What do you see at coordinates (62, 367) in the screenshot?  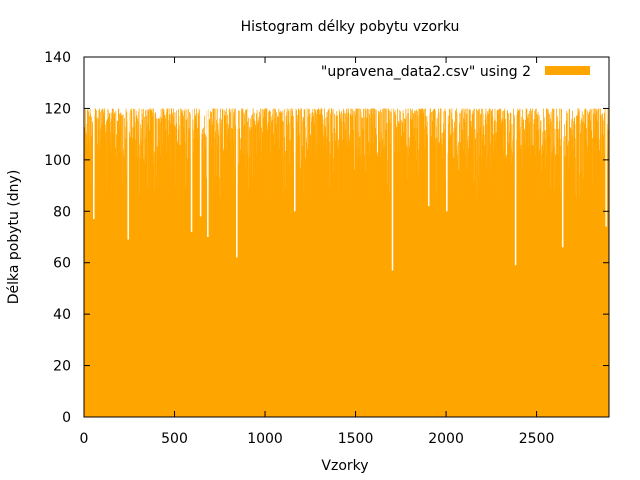 I see `y-tick-label: 20` at bounding box center [62, 367].